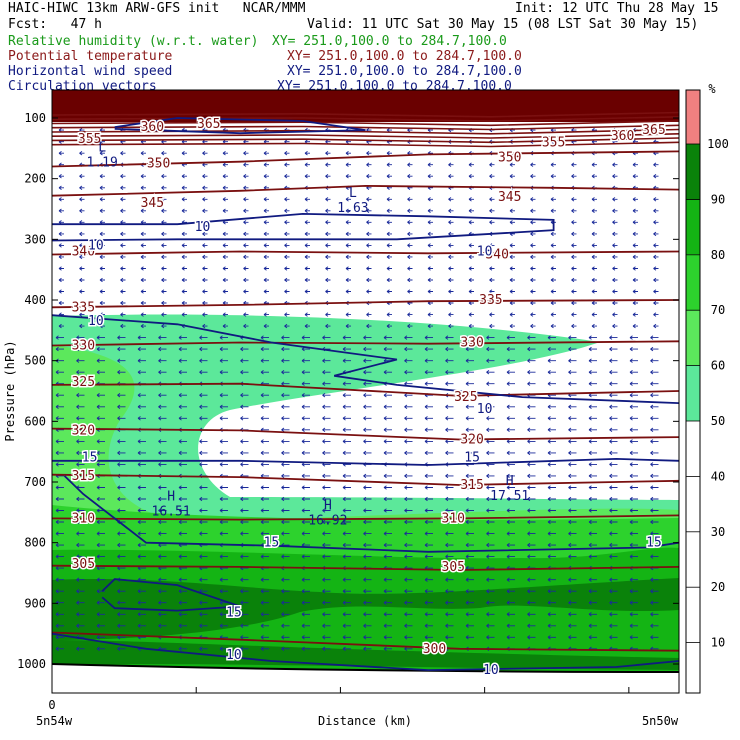 The width and height of the screenshot is (740, 740). Describe the element at coordinates (83, 564) in the screenshot. I see `theta-label: 305` at that location.